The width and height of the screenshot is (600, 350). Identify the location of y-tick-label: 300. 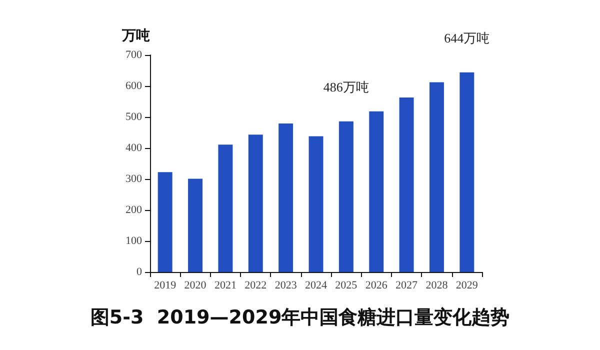
(134, 179).